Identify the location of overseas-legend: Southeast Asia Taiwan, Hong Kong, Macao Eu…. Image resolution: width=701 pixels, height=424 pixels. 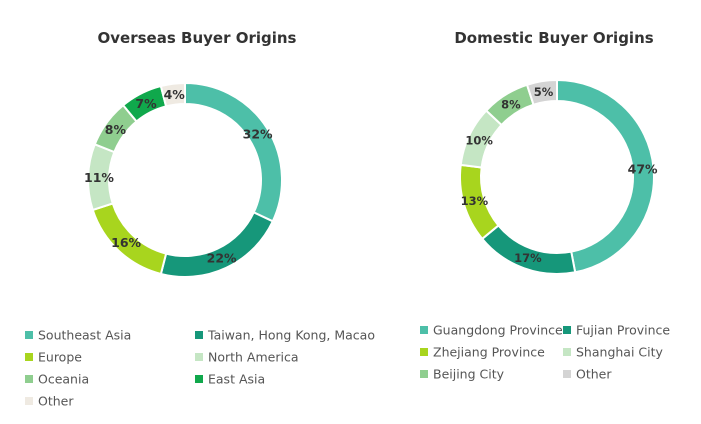
(200, 368).